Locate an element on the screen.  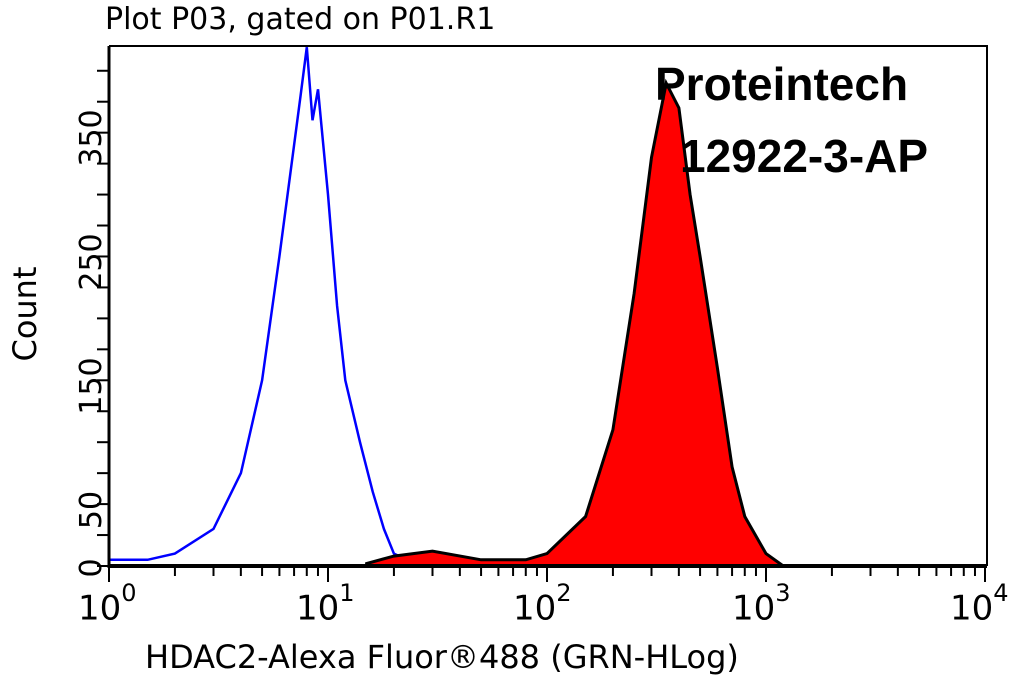
x-tick-label: 10¹ is located at coordinates (325, 604).